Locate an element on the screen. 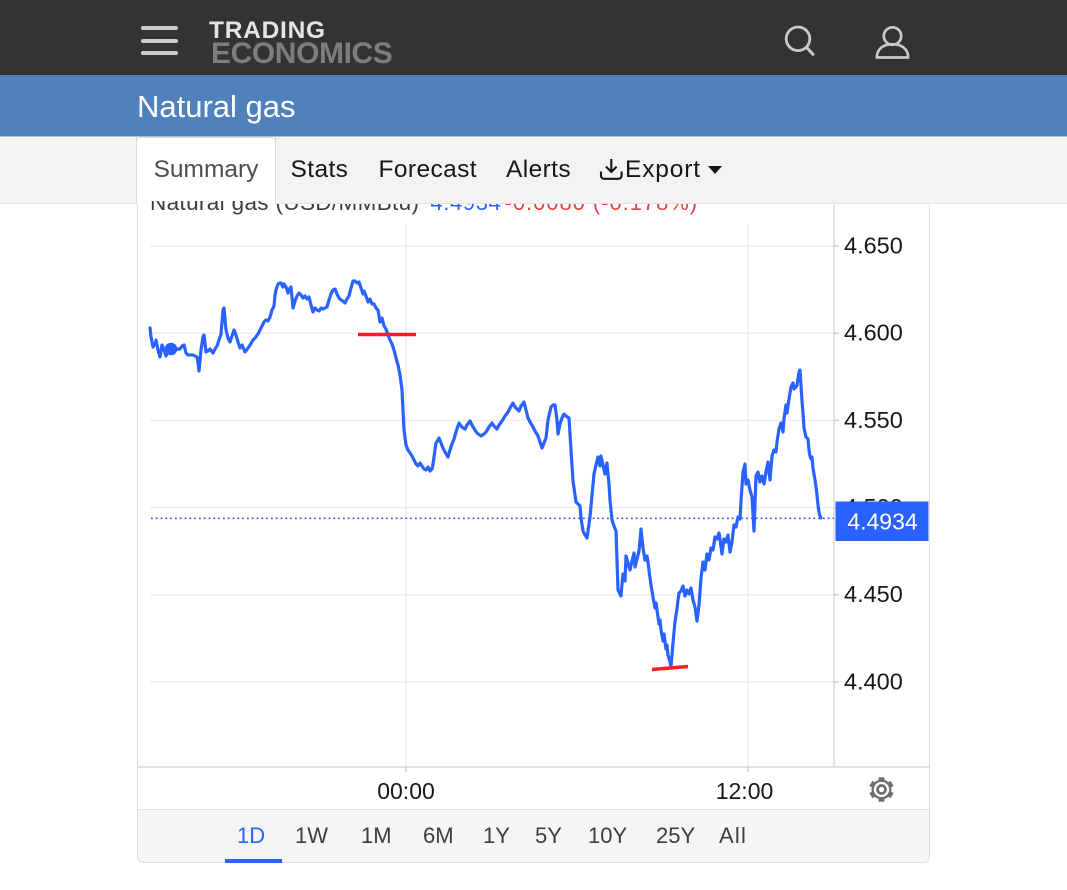 The width and height of the screenshot is (1067, 890). svg-text: 12:00 is located at coordinates (745, 791).